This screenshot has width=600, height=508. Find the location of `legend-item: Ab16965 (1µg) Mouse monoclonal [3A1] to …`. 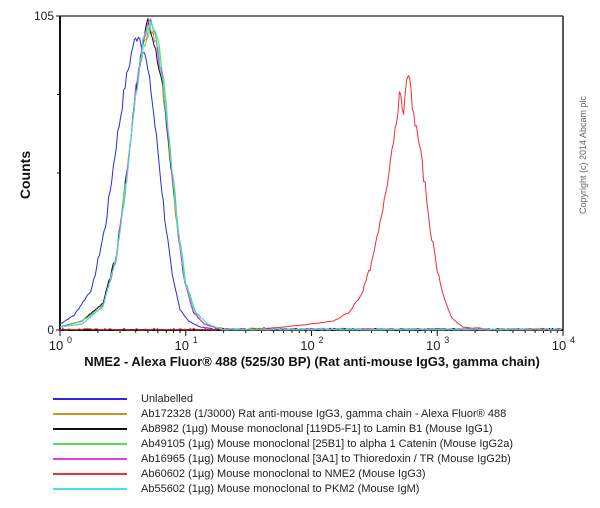

legend-item: Ab16965 (1µg) Mouse monoclonal [3A1] to … is located at coordinates (323, 459).